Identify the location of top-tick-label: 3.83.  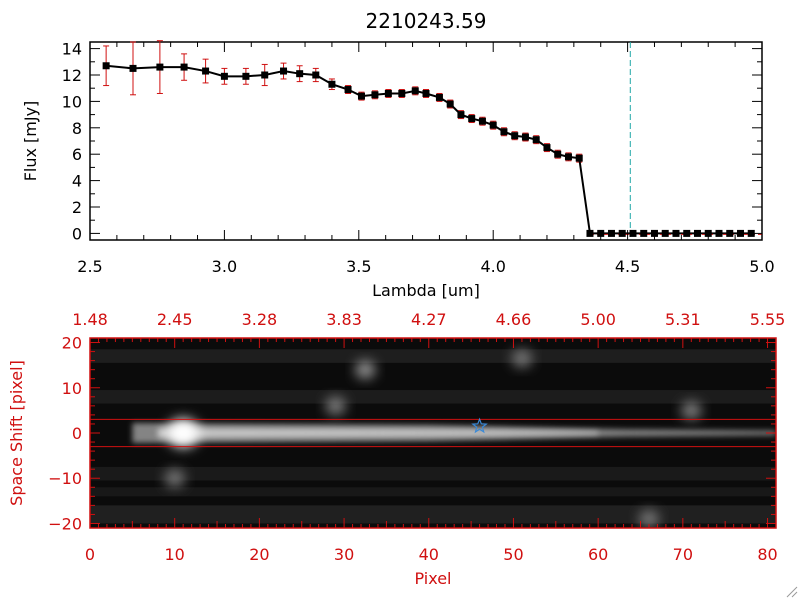
(344, 319).